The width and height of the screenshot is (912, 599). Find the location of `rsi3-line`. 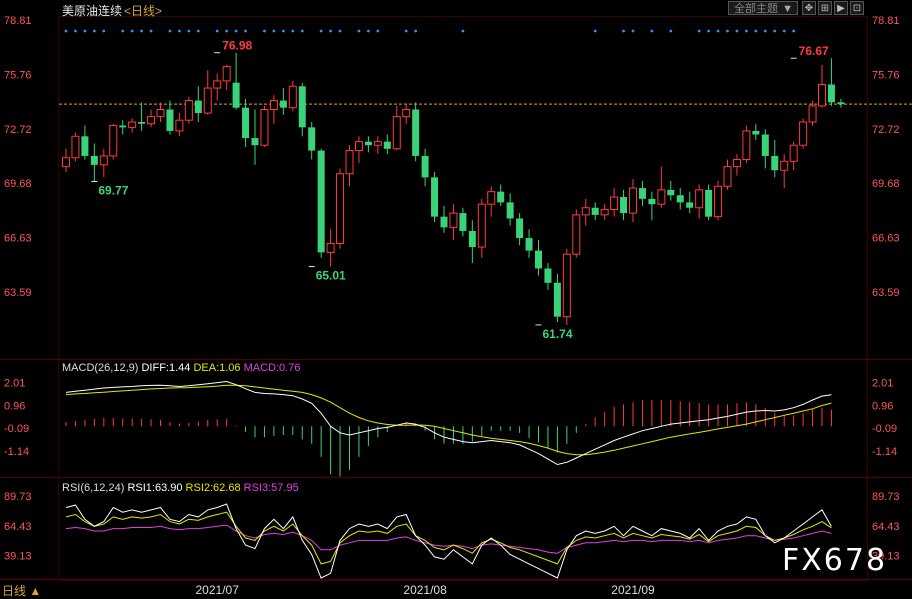

rsi3-line is located at coordinates (448, 539).